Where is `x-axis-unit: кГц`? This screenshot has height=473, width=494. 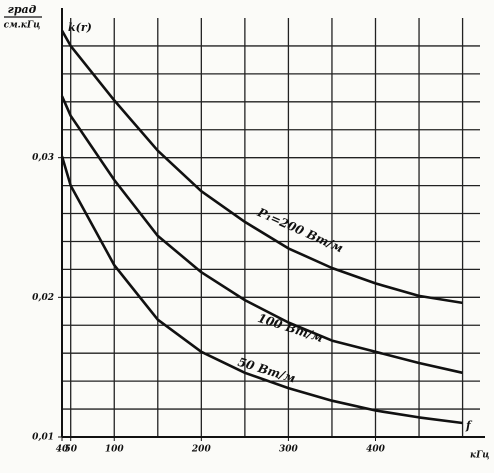
x-axis-unit: кГц is located at coordinates (480, 456).